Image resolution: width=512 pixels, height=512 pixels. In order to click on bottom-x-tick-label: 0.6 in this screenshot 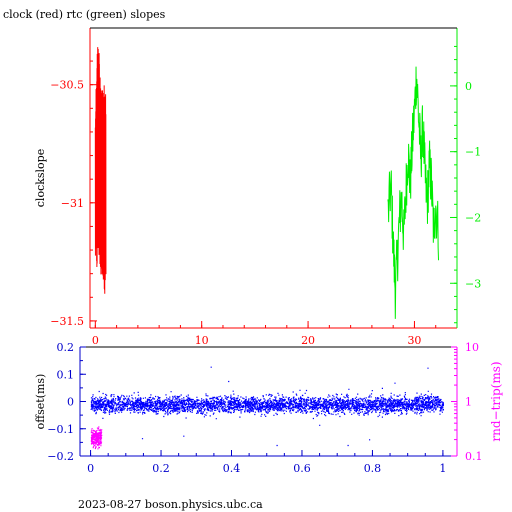, I will do `click(302, 468)`.